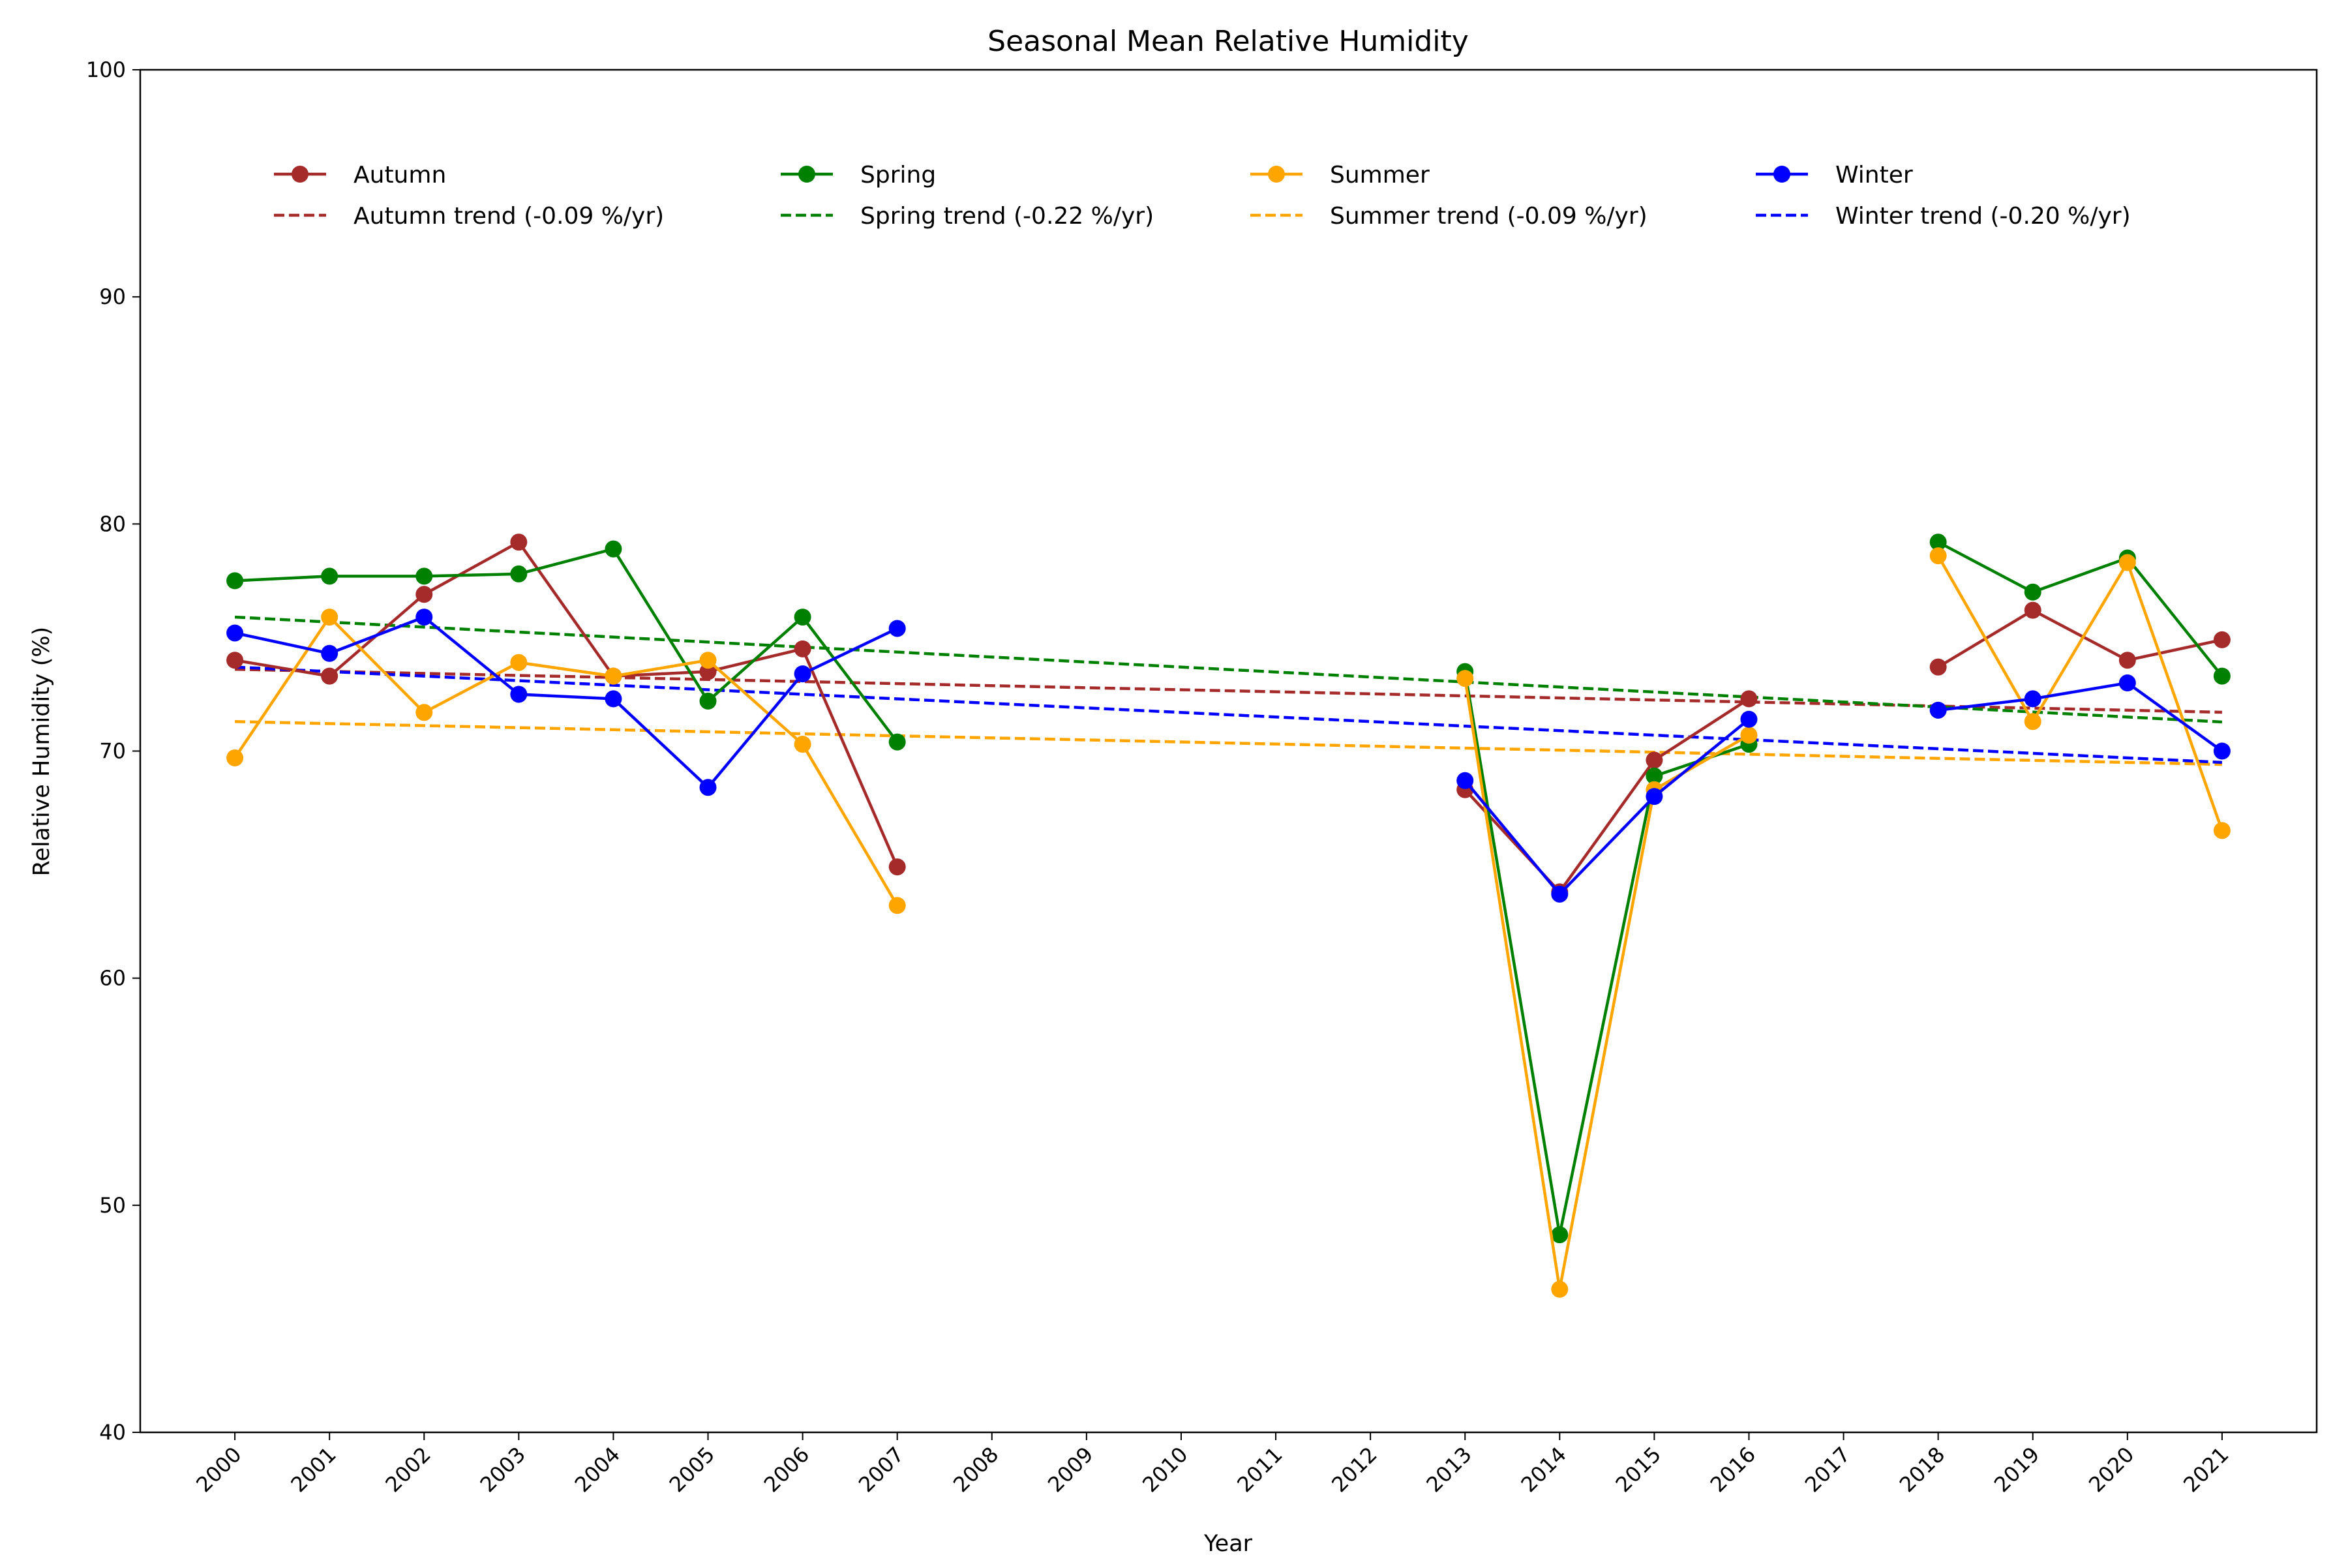  Describe the element at coordinates (898, 175) in the screenshot. I see `legend-label-spring: Spring` at that location.